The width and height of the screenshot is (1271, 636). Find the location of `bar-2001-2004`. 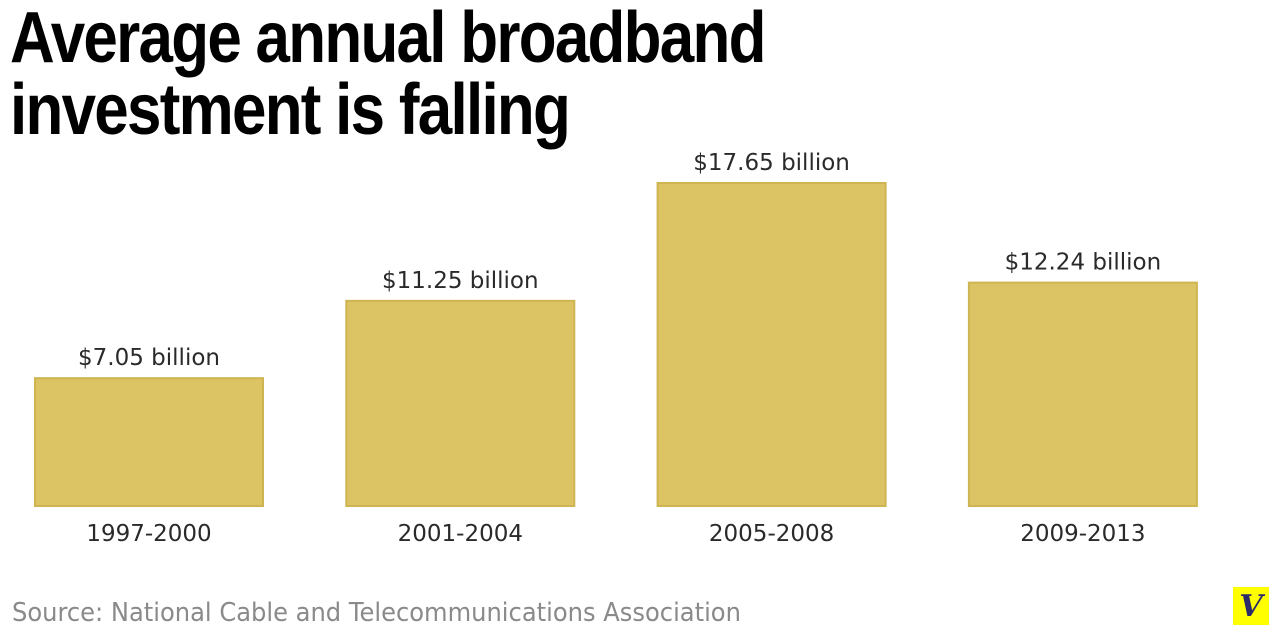

bar-2001-2004 is located at coordinates (460, 403).